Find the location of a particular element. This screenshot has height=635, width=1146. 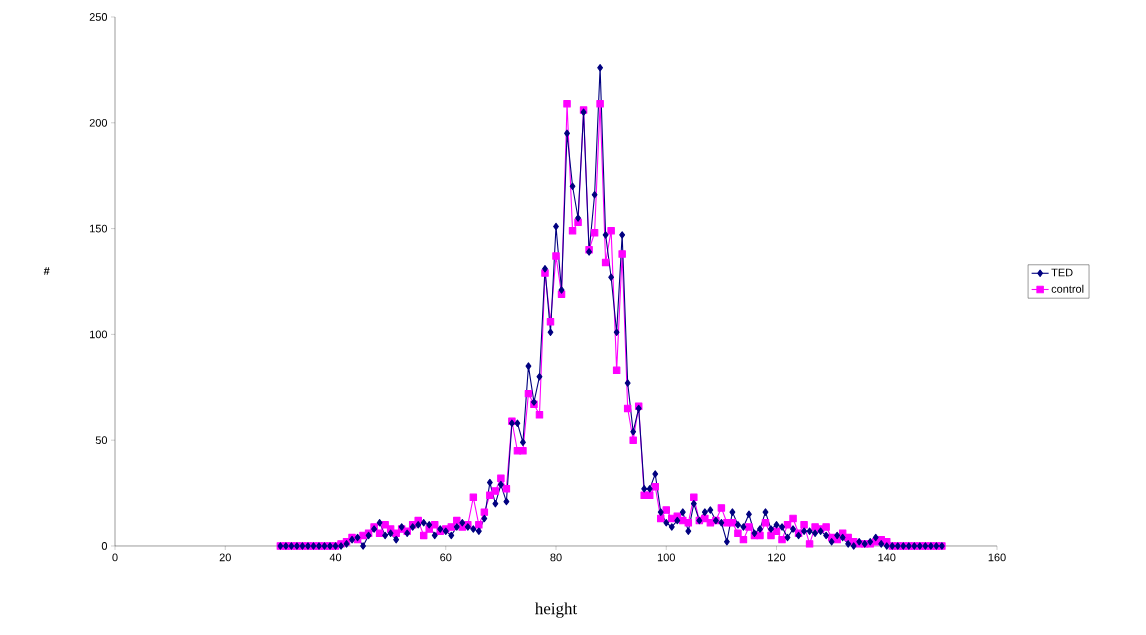

x-tick-label: 100 is located at coordinates (666, 557).